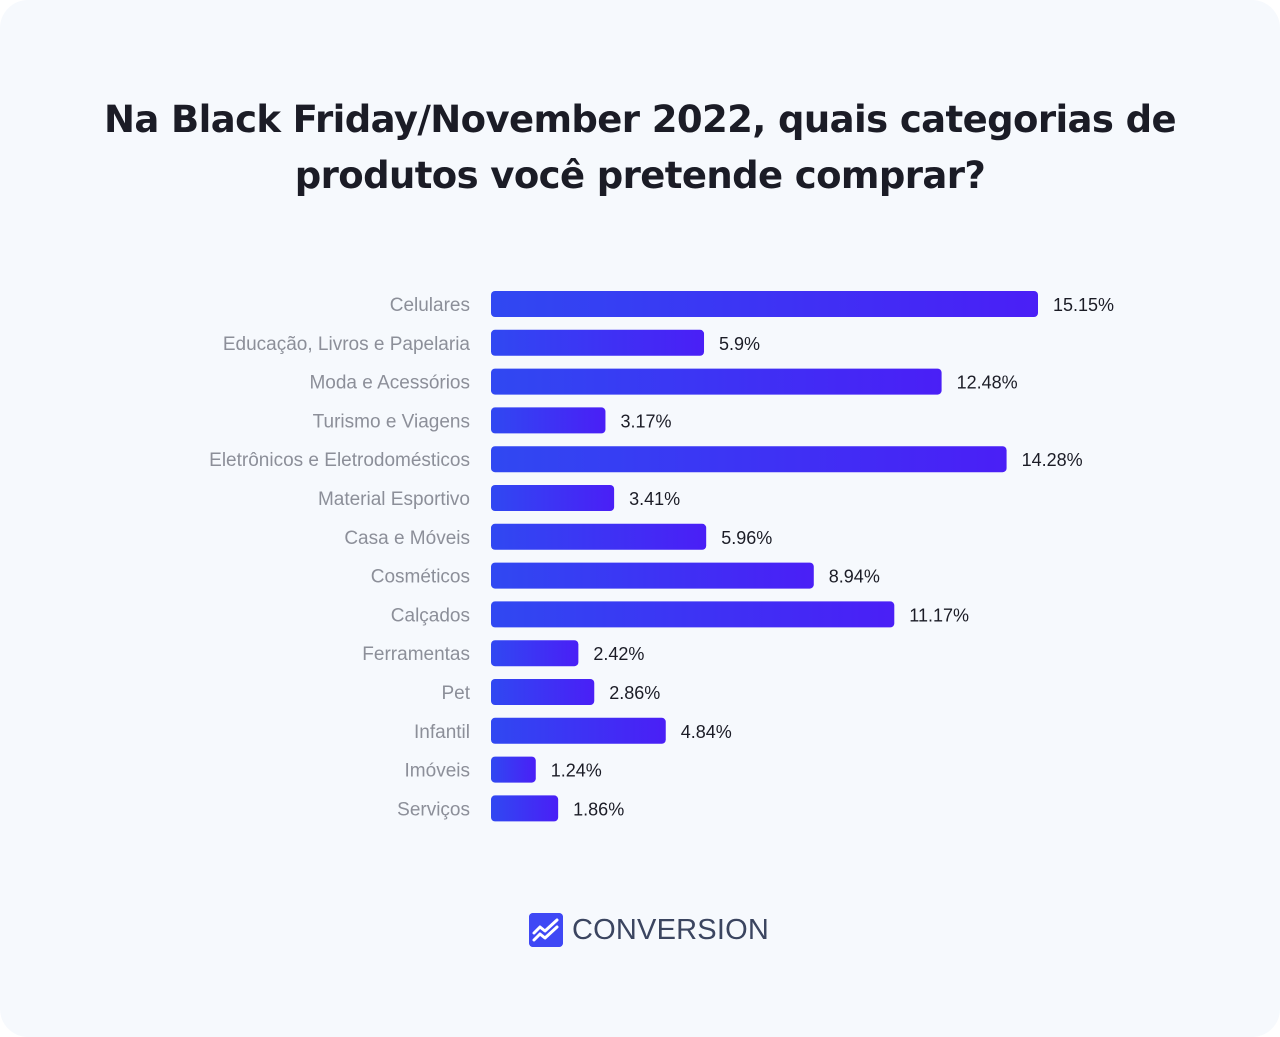 The height and width of the screenshot is (1037, 1280). What do you see at coordinates (854, 577) in the screenshot?
I see `value-label: 8.94%` at bounding box center [854, 577].